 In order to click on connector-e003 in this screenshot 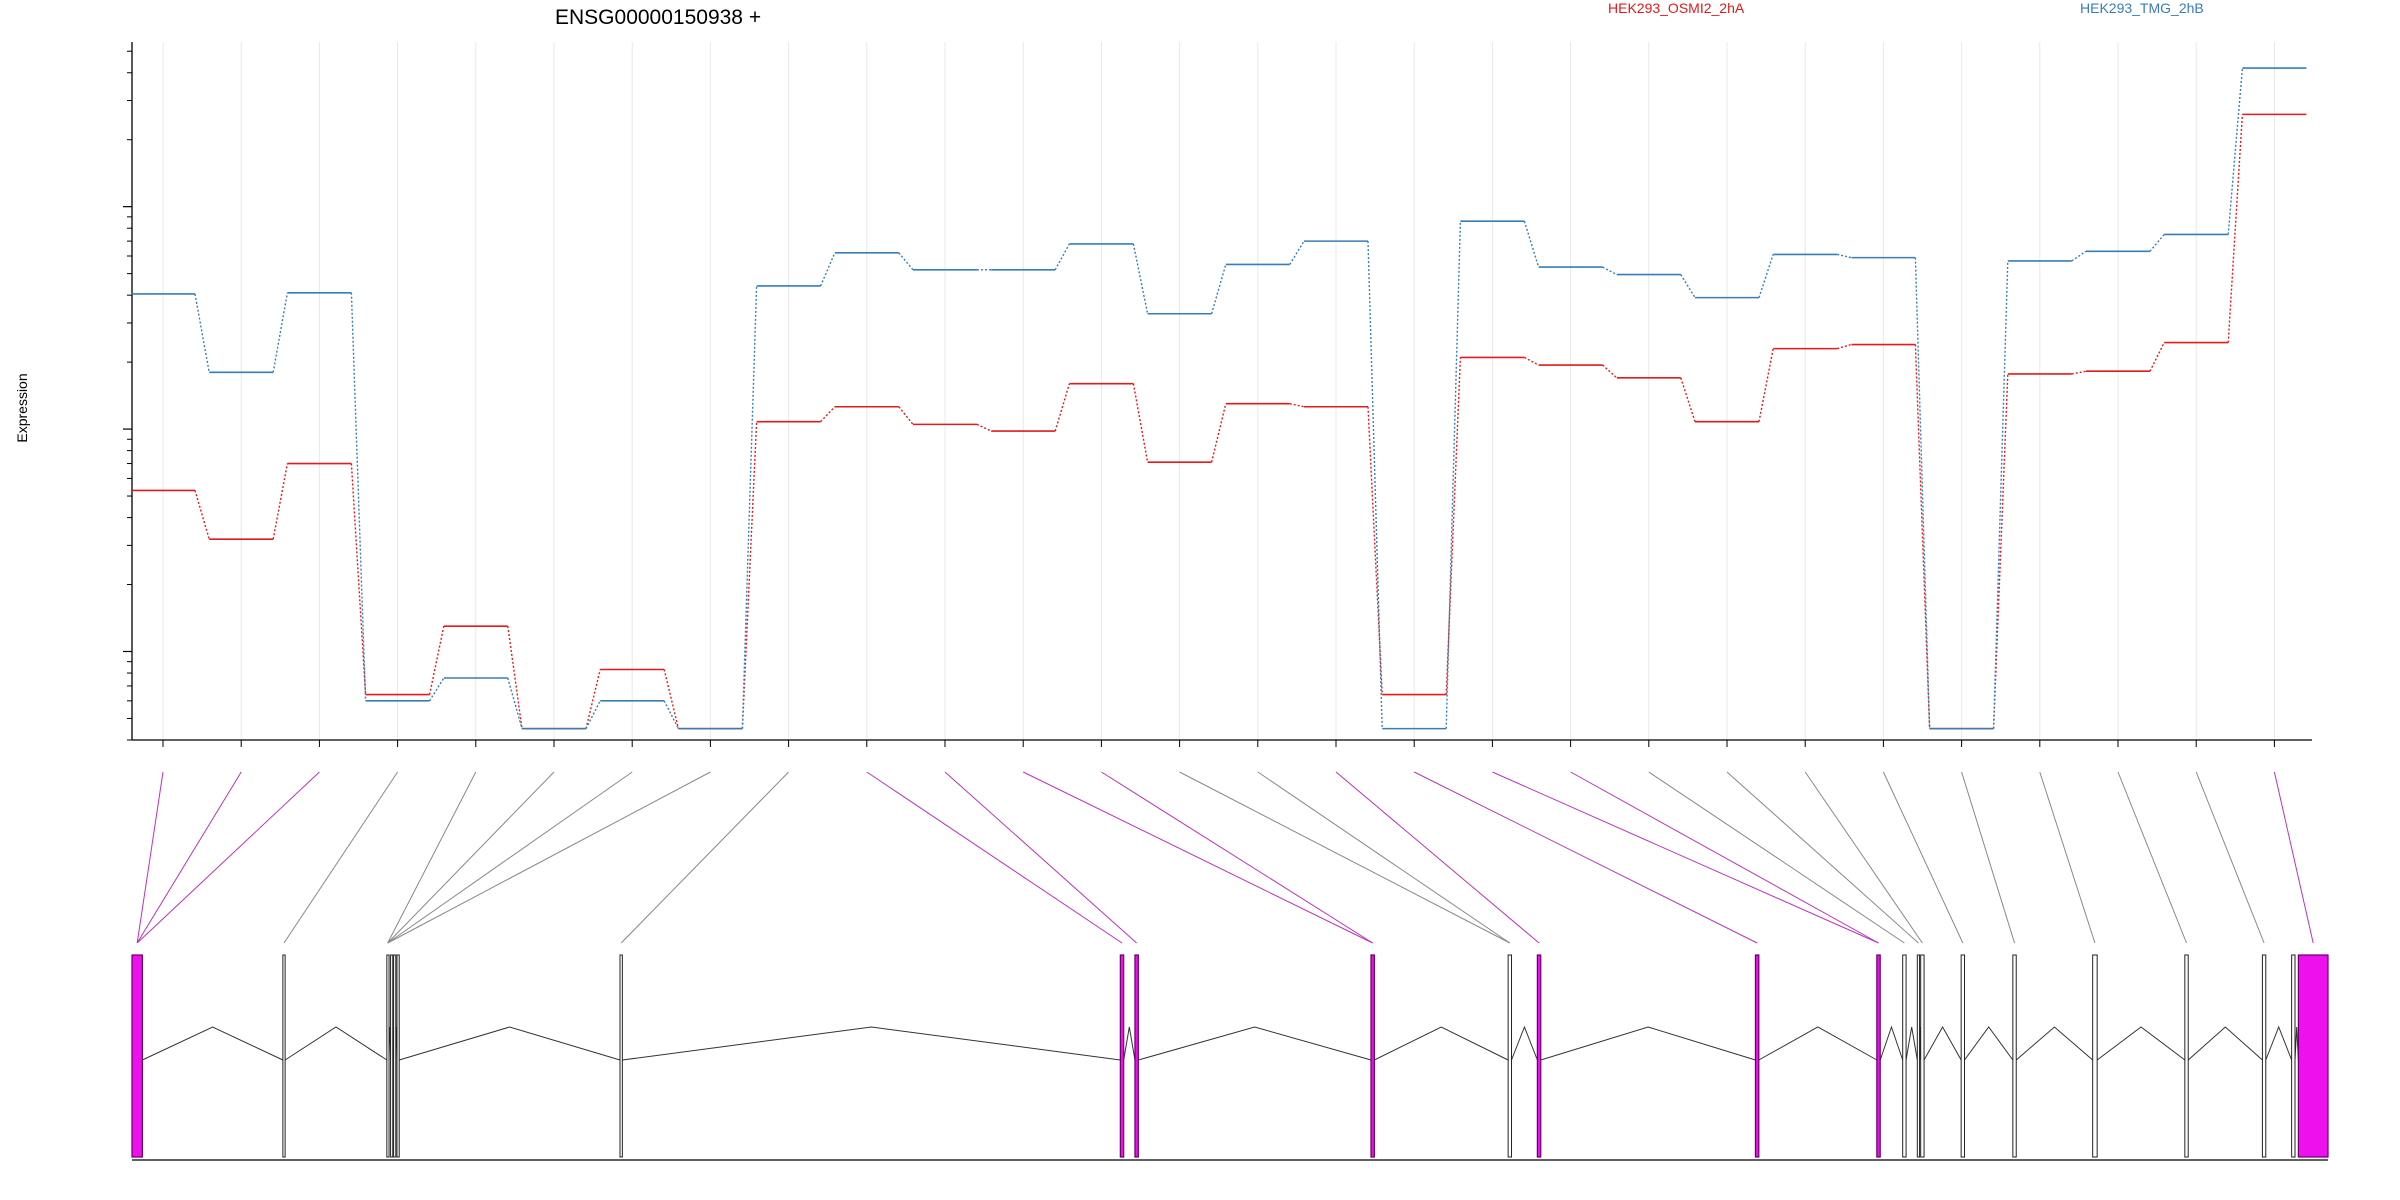, I will do `click(228, 857)`.